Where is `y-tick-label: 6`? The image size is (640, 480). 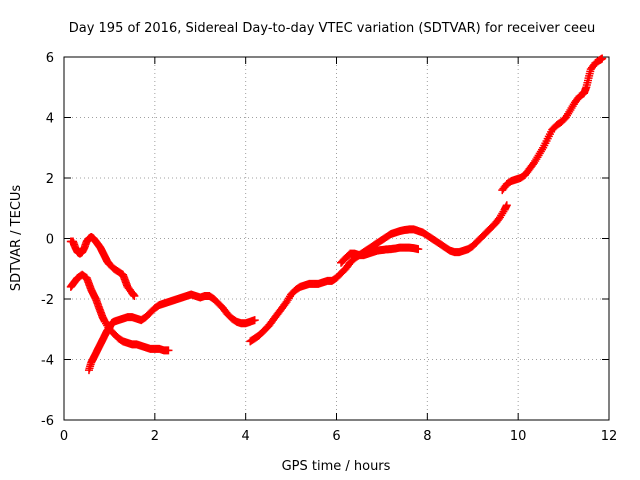
y-tick-label: 6 is located at coordinates (50, 58).